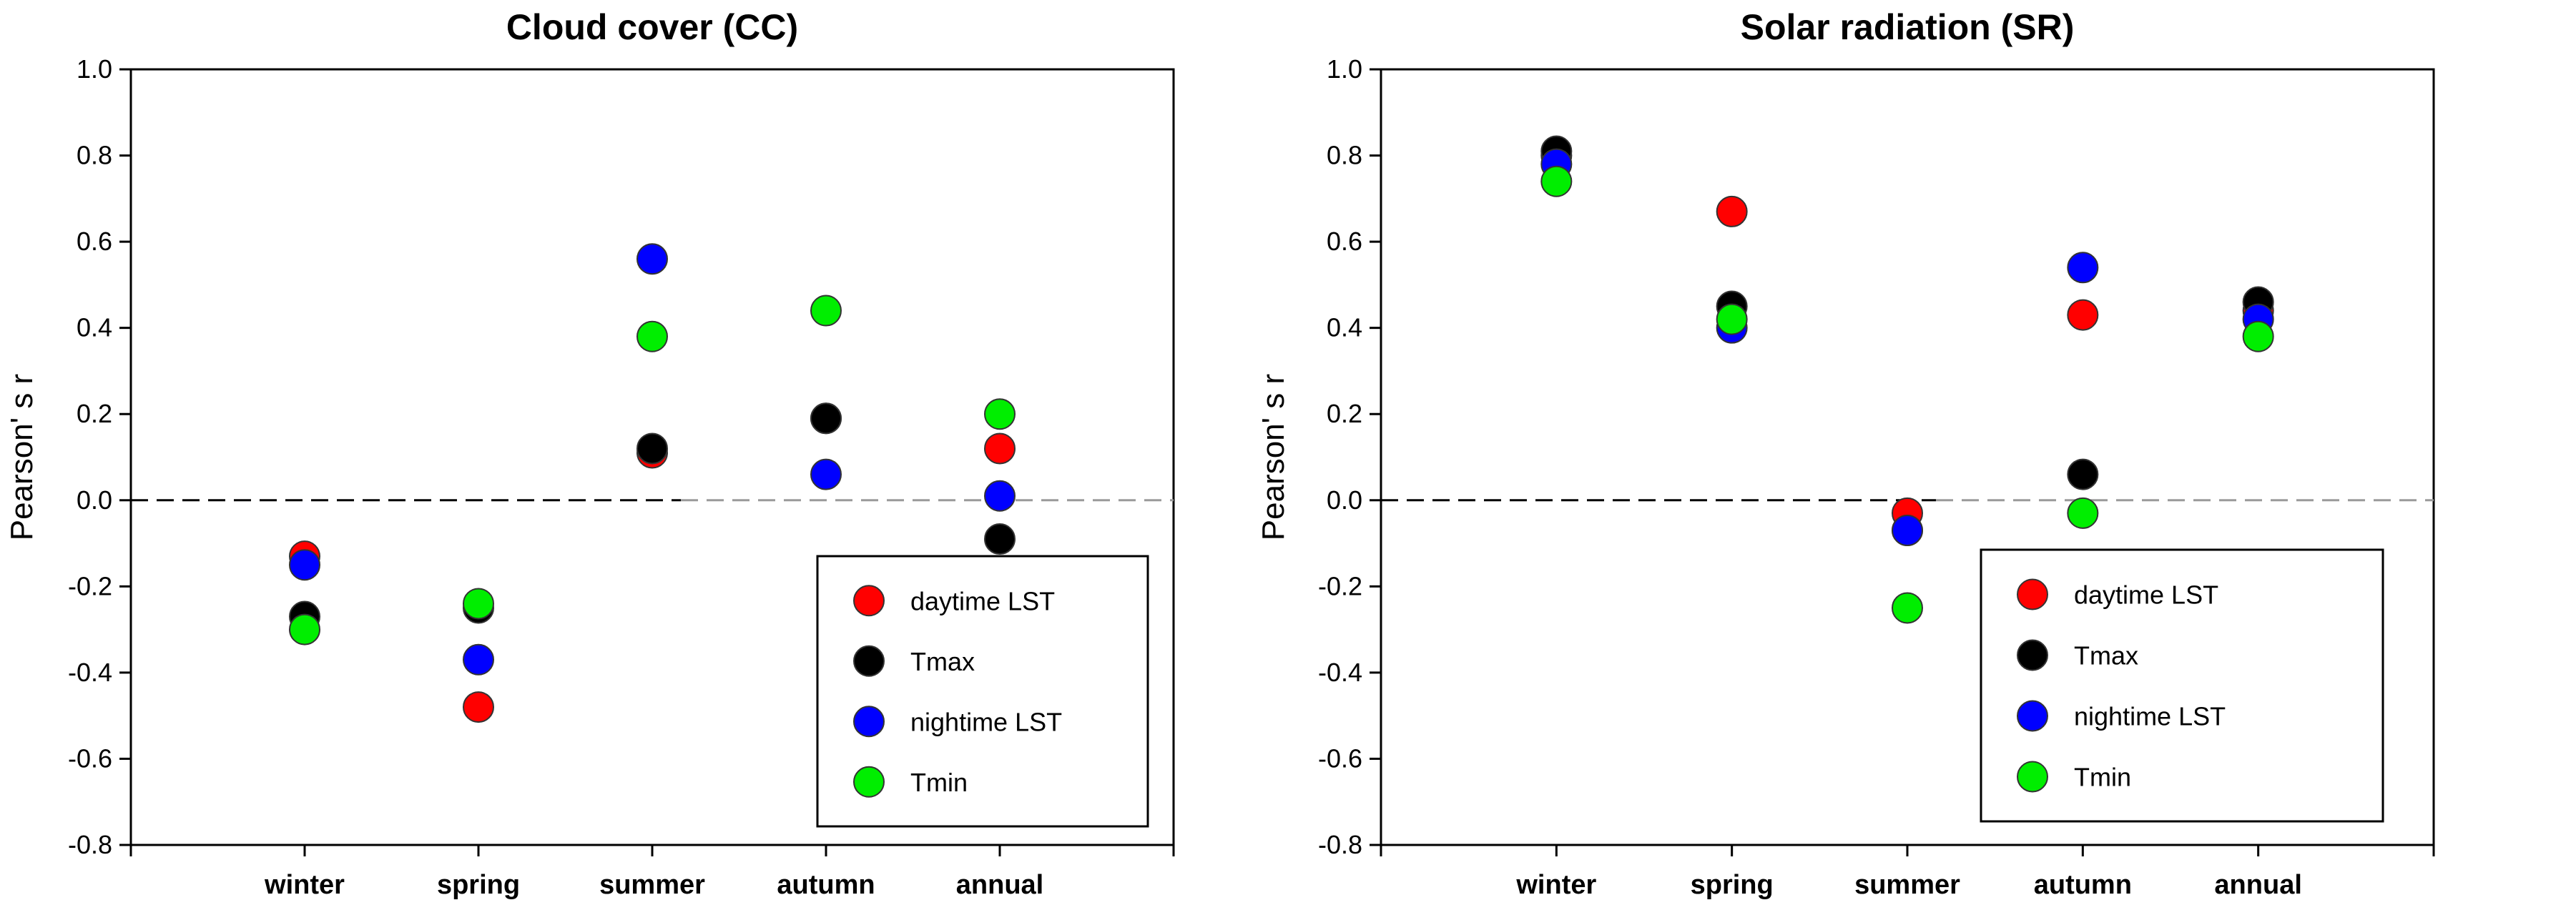 The image size is (2576, 905). What do you see at coordinates (1000, 496) in the screenshot?
I see `data-point-nightime-lst-annual` at bounding box center [1000, 496].